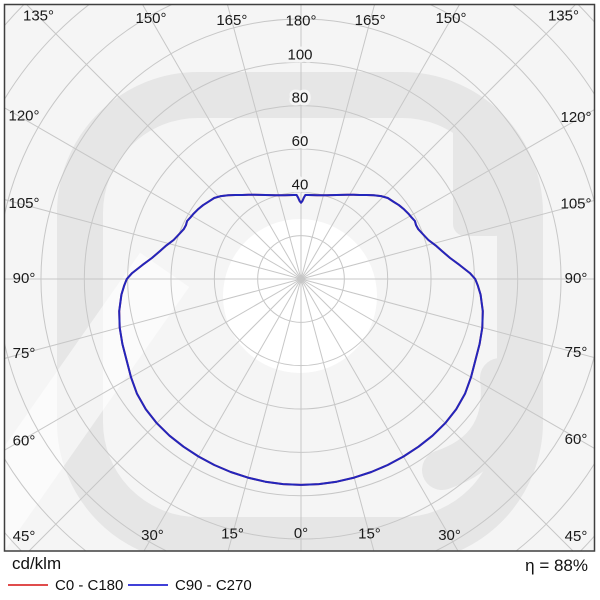 This screenshot has height=600, width=600. Describe the element at coordinates (28, 585) in the screenshot. I see `red-line-swatch` at that location.